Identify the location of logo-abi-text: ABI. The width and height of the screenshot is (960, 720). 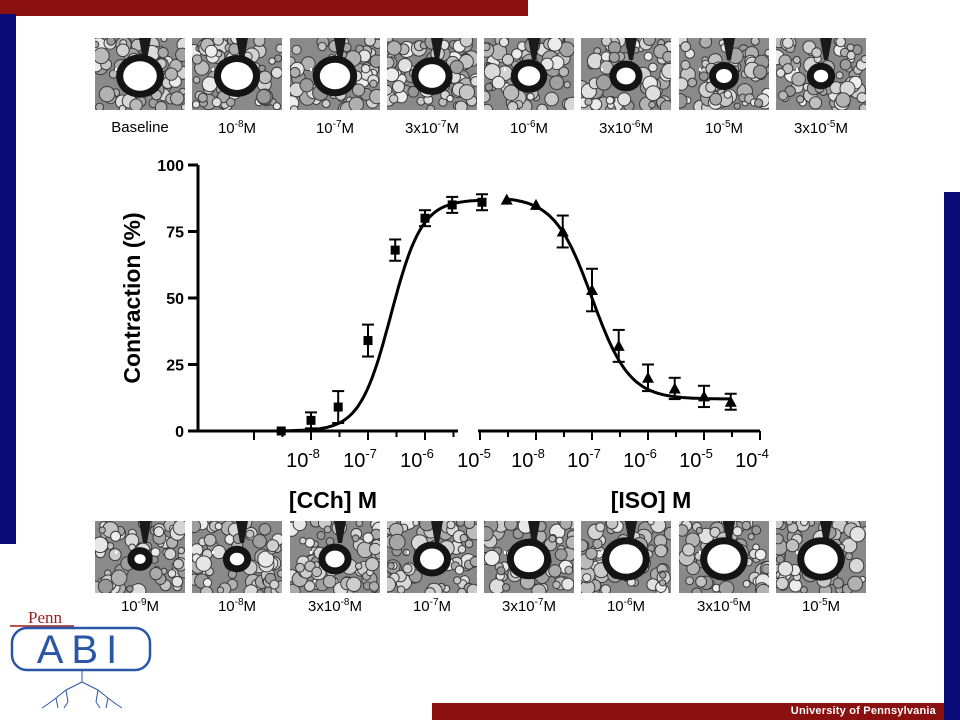
(81, 650).